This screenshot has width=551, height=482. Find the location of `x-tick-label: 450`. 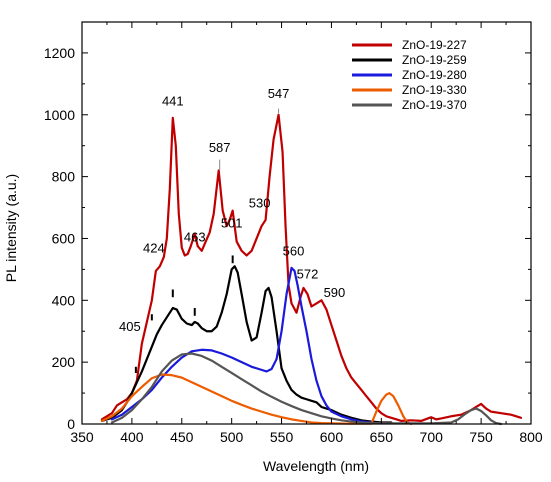

x-tick-label: 450 is located at coordinates (182, 437).